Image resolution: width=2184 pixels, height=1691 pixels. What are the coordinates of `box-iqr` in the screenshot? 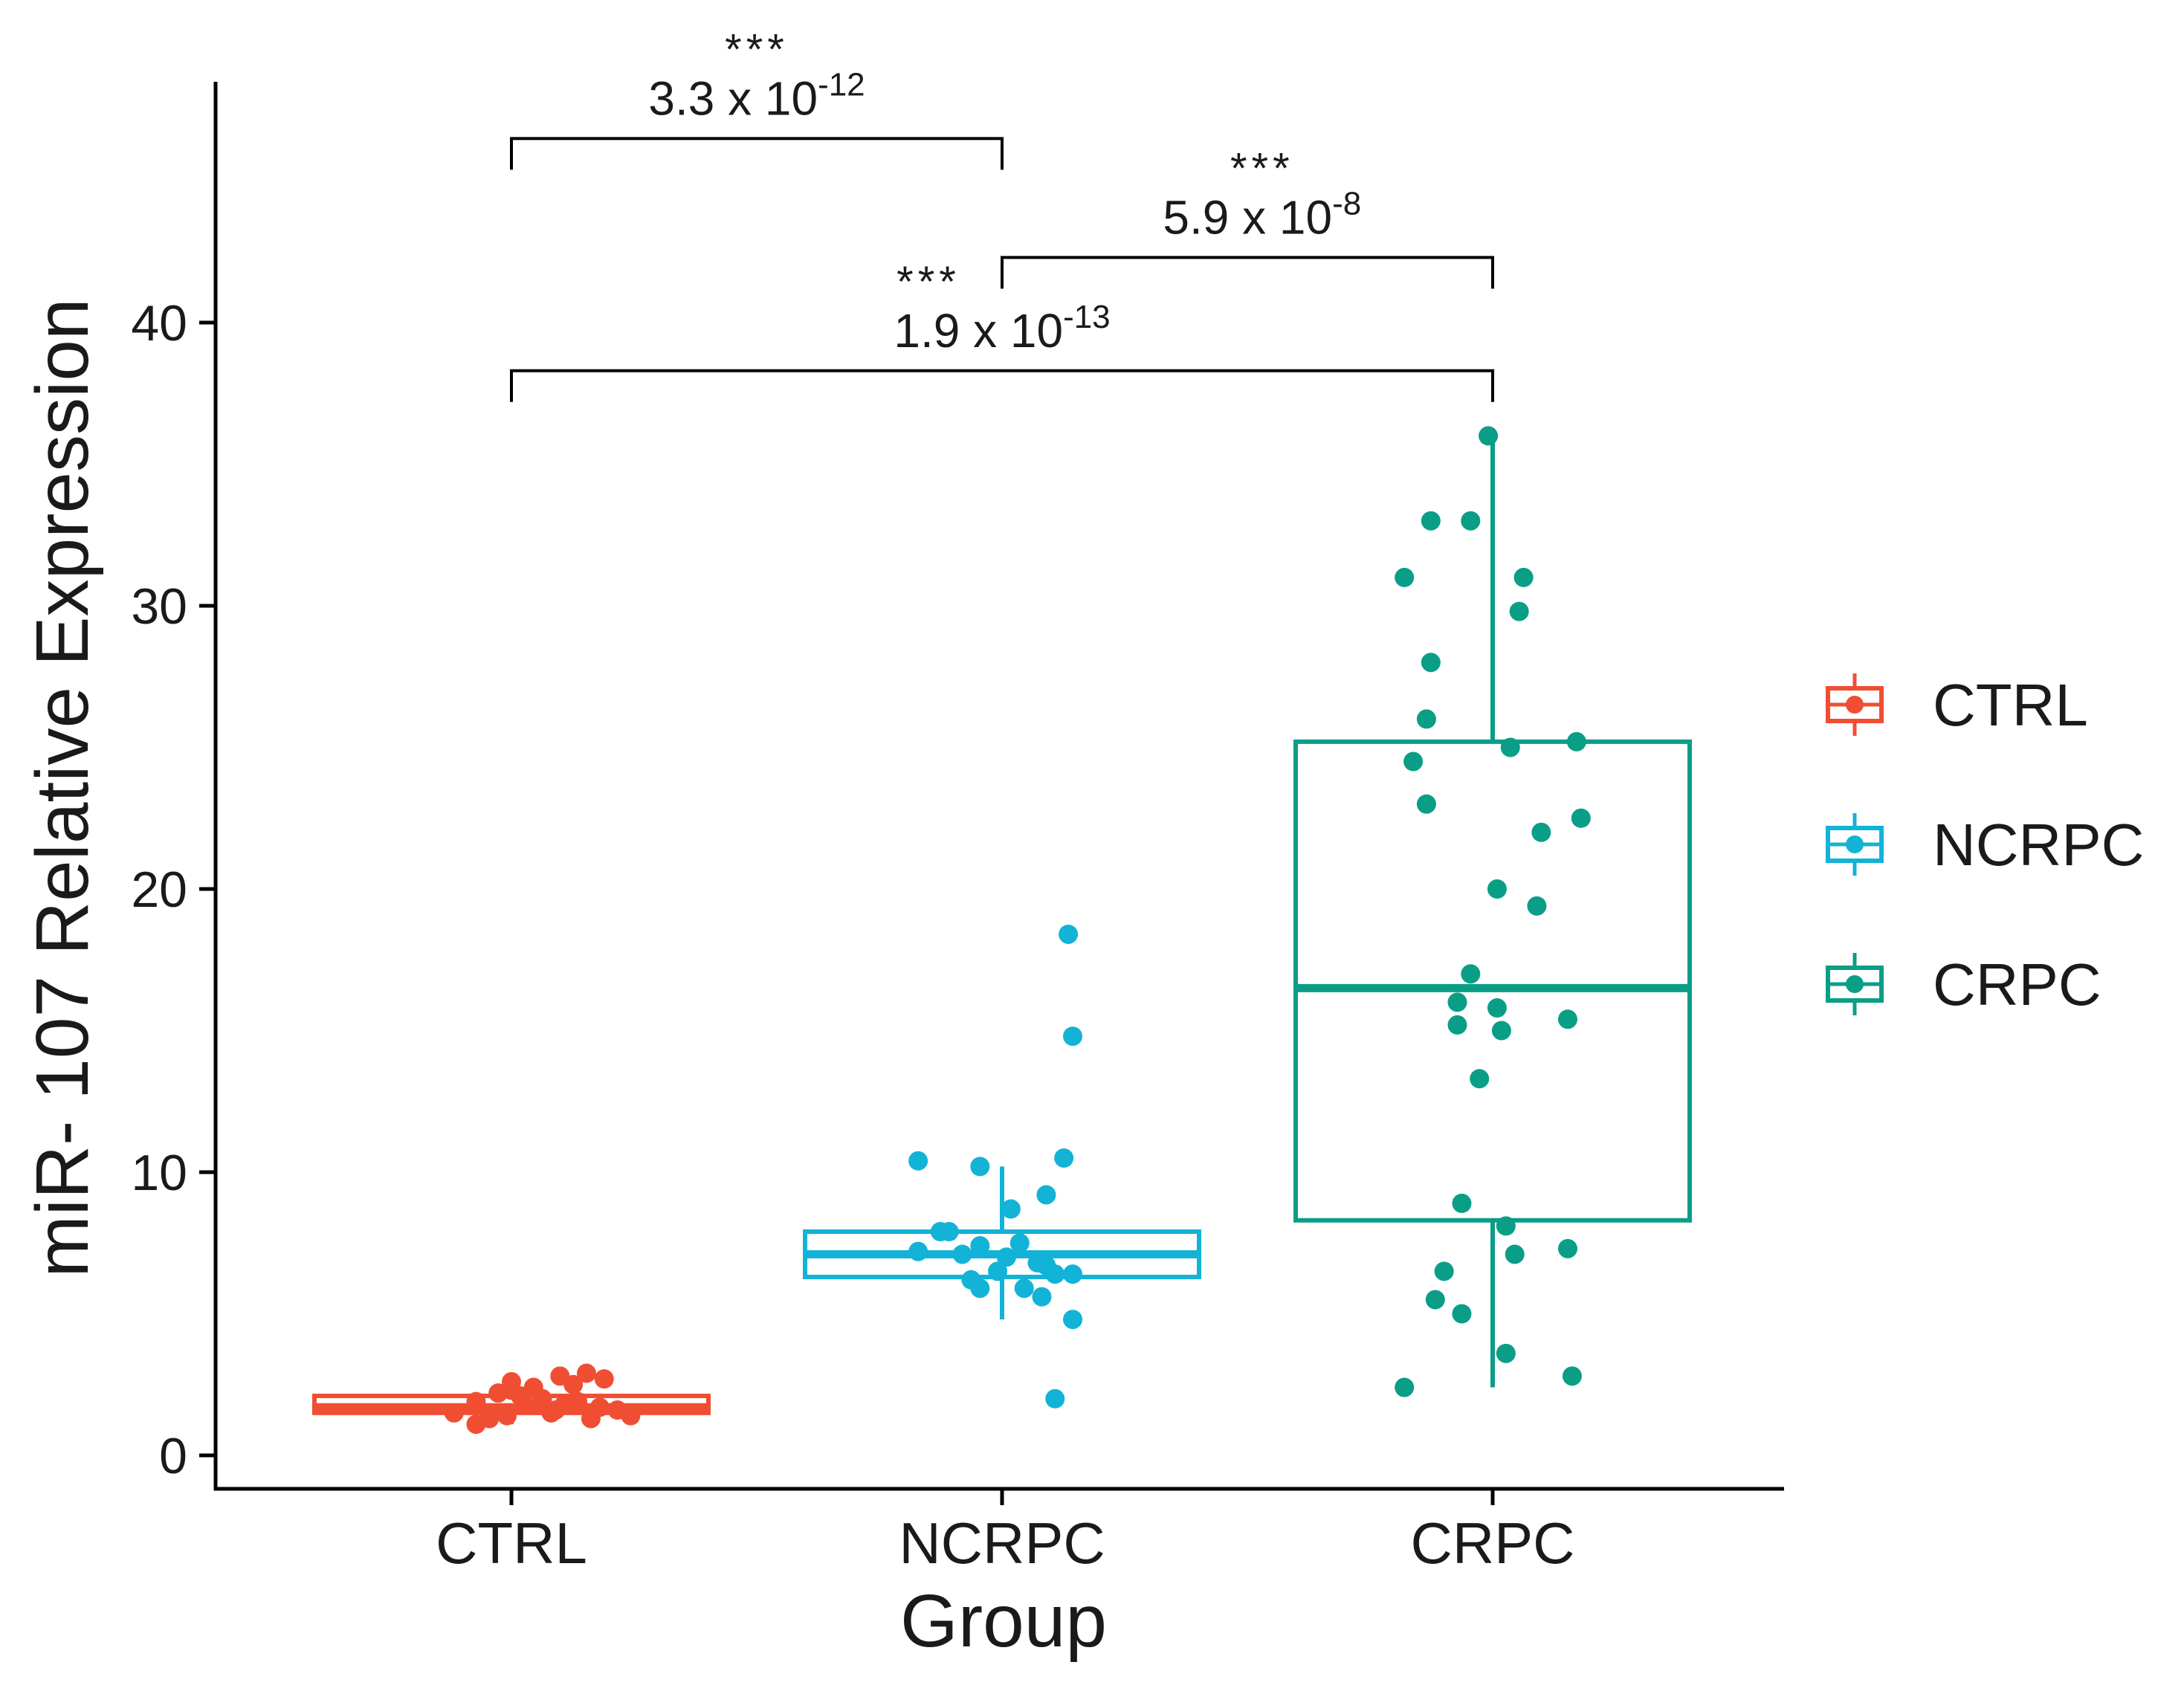 It's located at (1493, 981).